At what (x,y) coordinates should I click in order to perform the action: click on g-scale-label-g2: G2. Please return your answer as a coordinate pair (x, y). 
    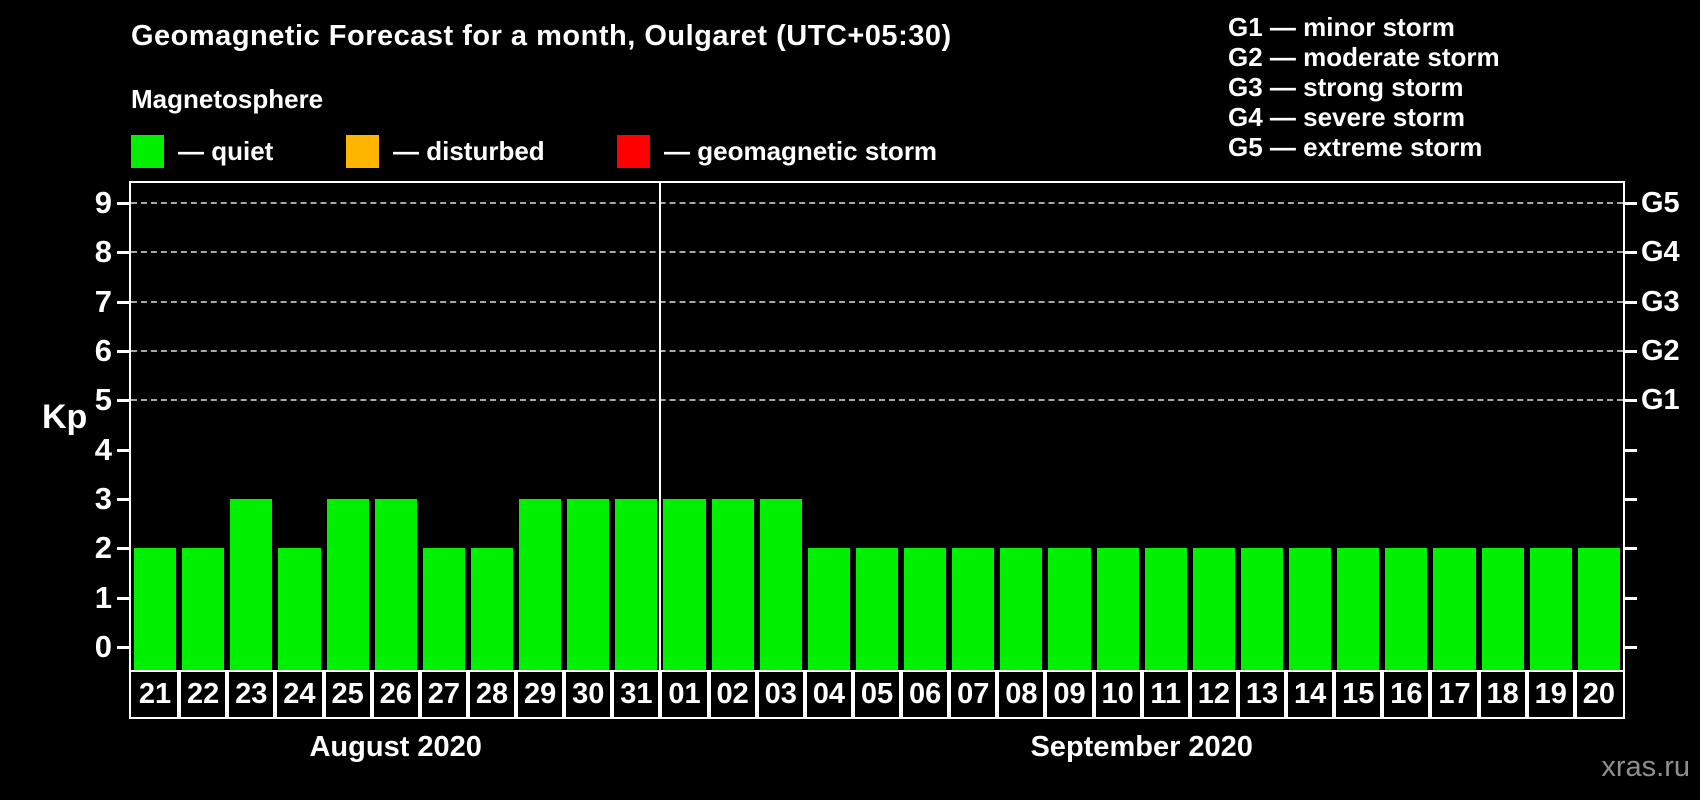
    Looking at the image, I should click on (1660, 351).